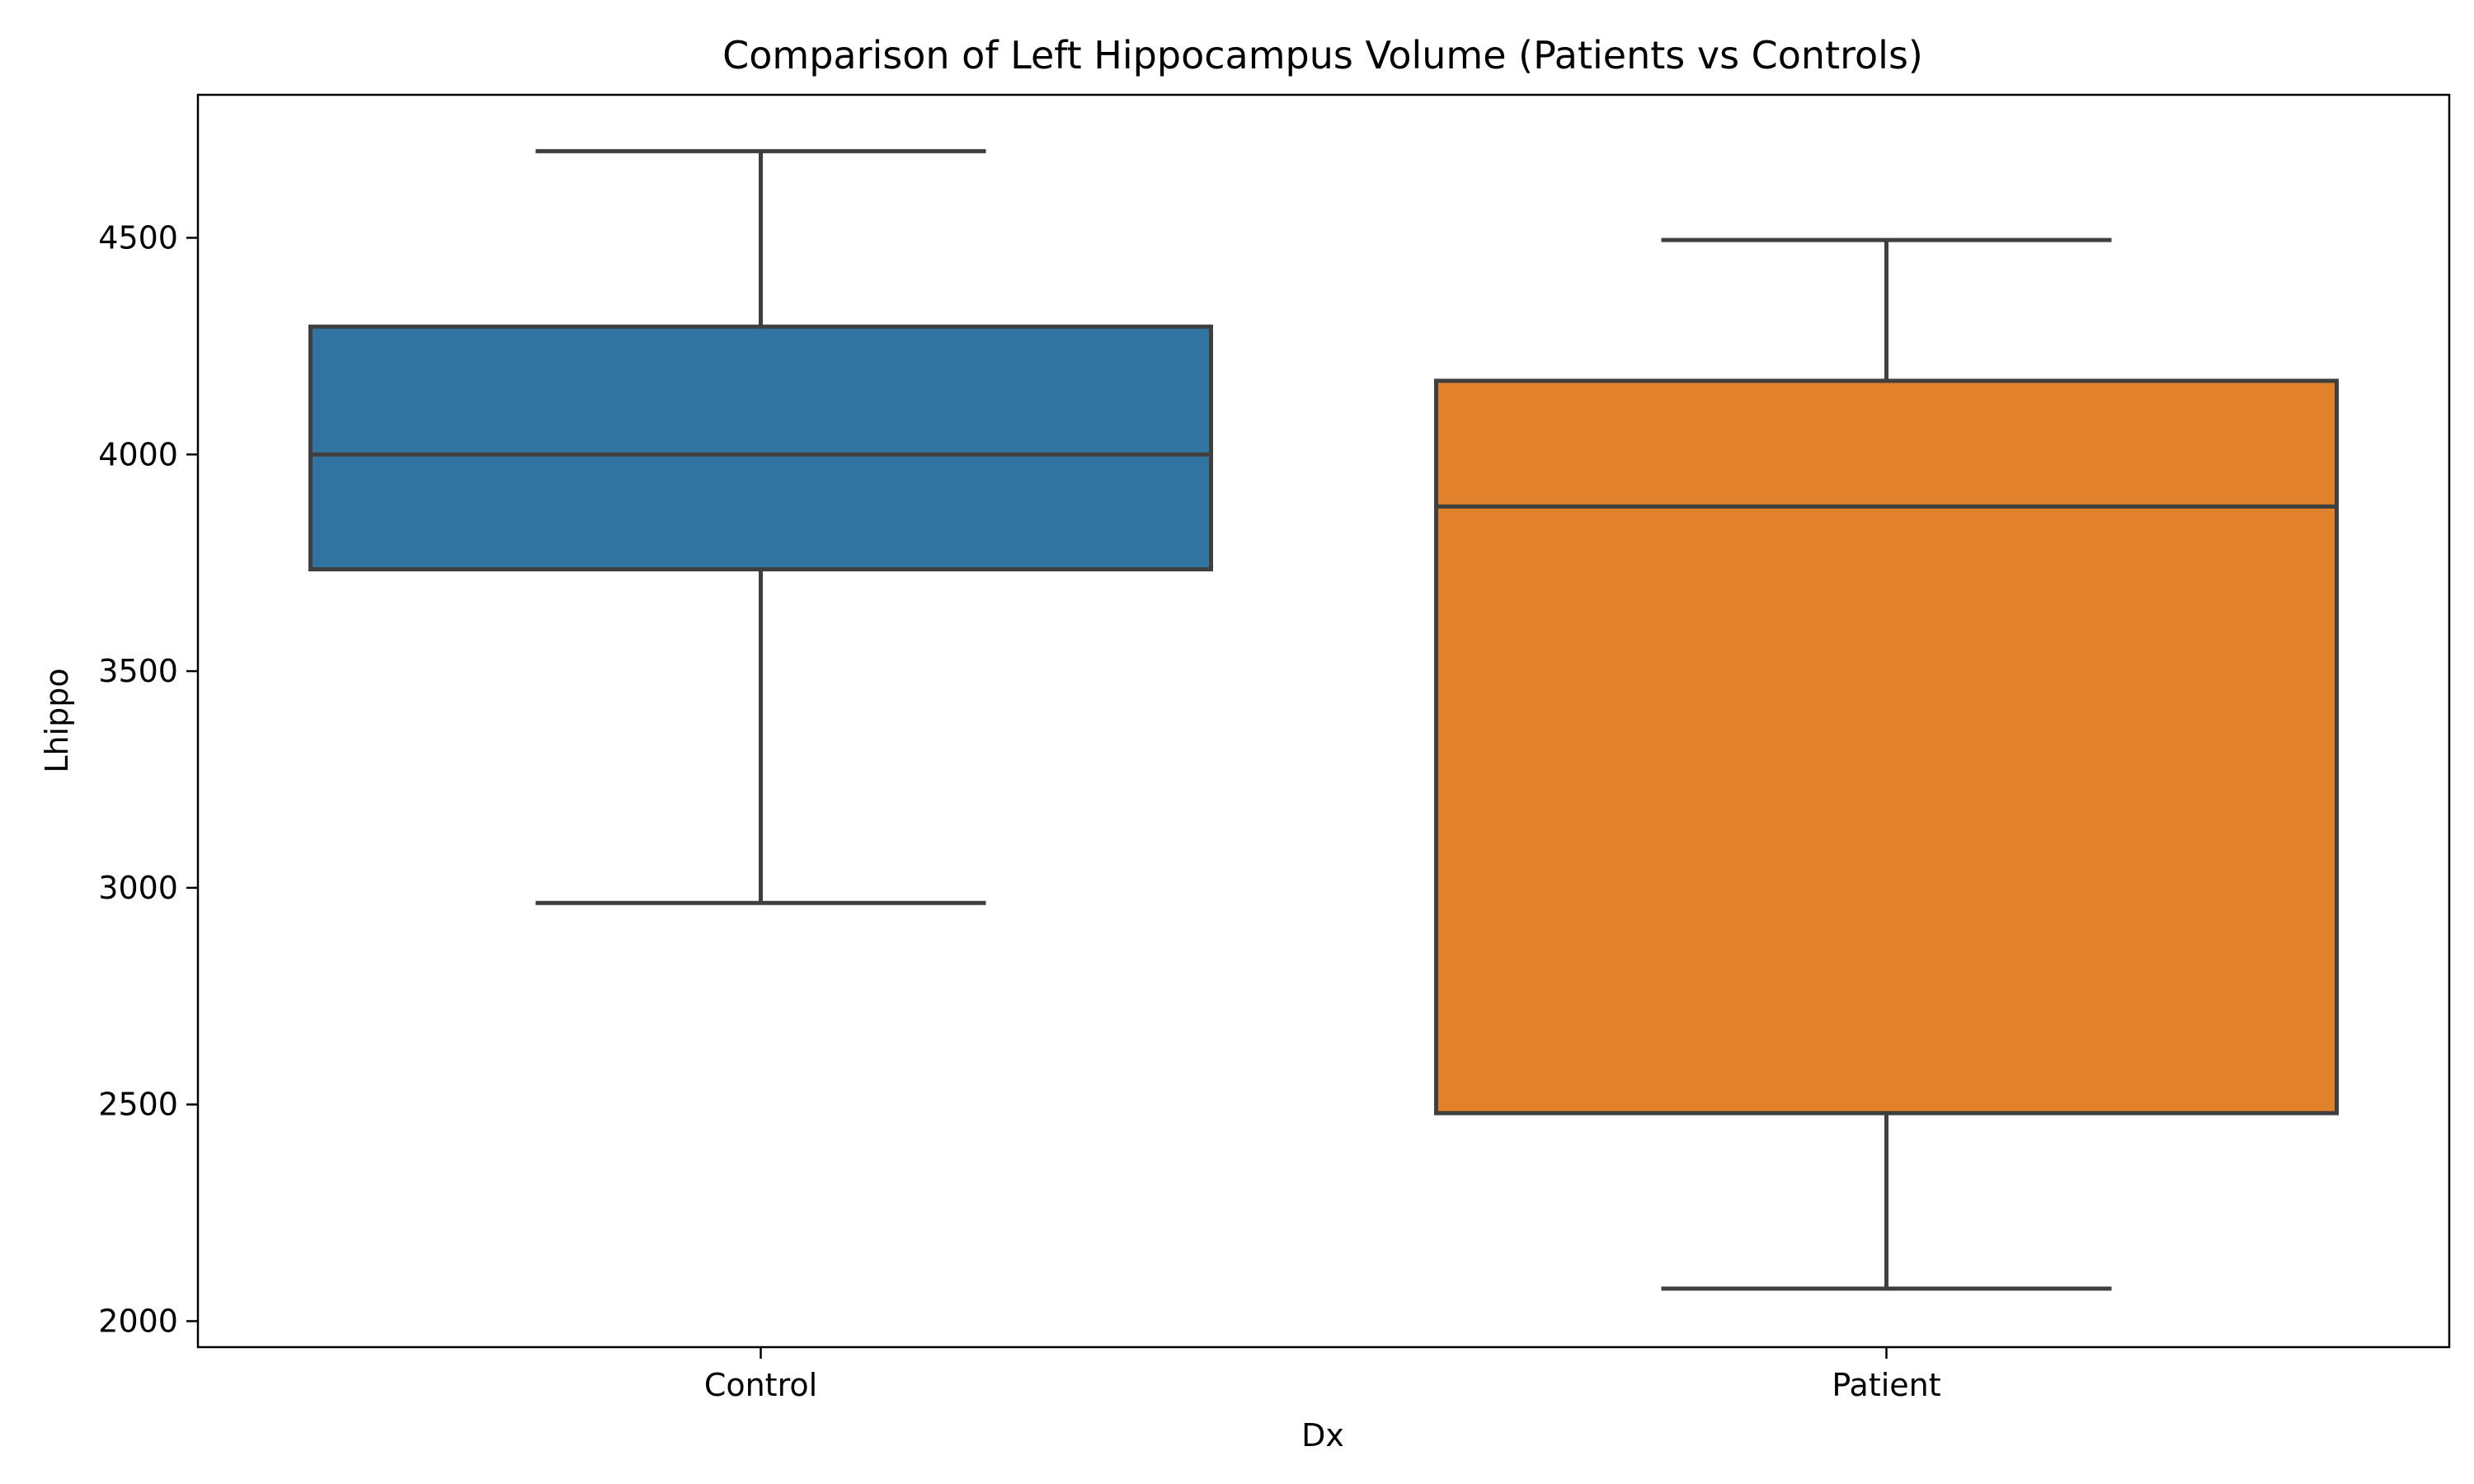  What do you see at coordinates (138, 237) in the screenshot?
I see `y-tick-label-4500: 4500` at bounding box center [138, 237].